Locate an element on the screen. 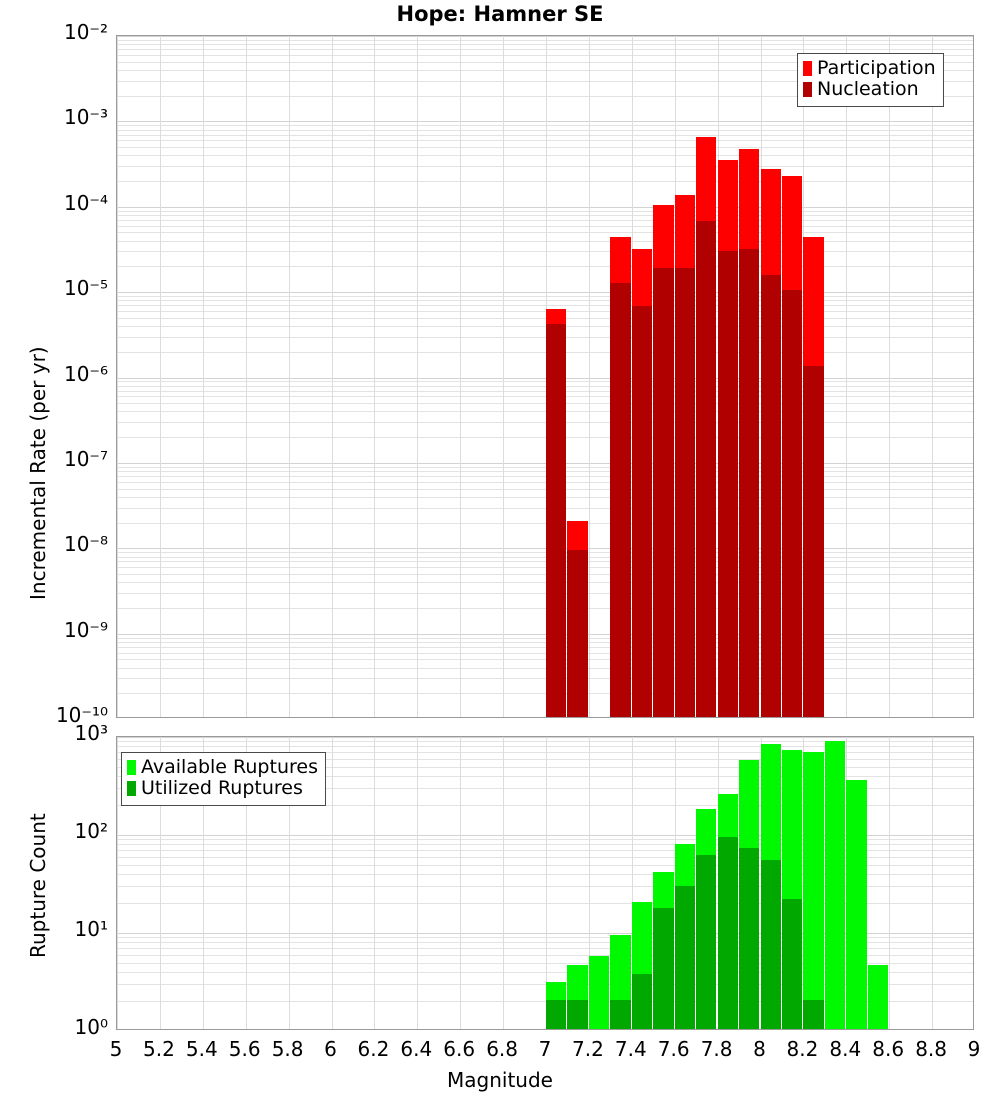 The width and height of the screenshot is (1000, 1100). y-tick-label: 10⁰ is located at coordinates (91, 1027).